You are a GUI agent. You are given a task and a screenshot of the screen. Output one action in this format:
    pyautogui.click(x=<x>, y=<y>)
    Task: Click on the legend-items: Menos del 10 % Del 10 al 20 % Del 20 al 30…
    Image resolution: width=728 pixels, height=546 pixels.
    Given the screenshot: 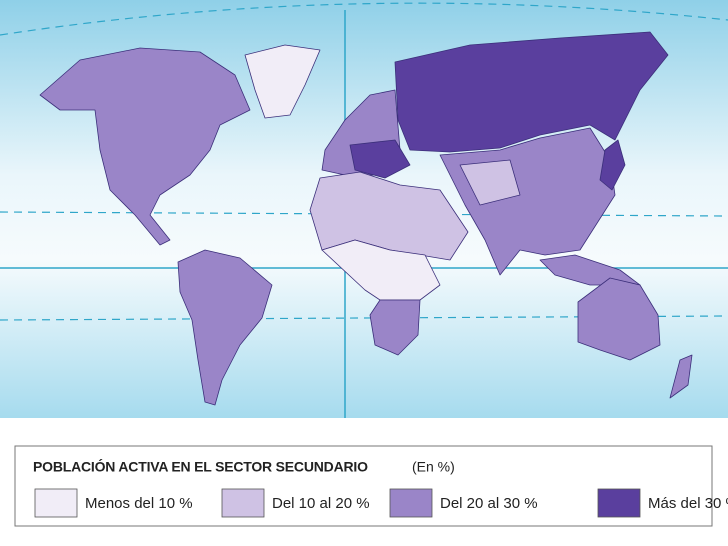 What is the action you would take?
    pyautogui.click(x=381, y=503)
    